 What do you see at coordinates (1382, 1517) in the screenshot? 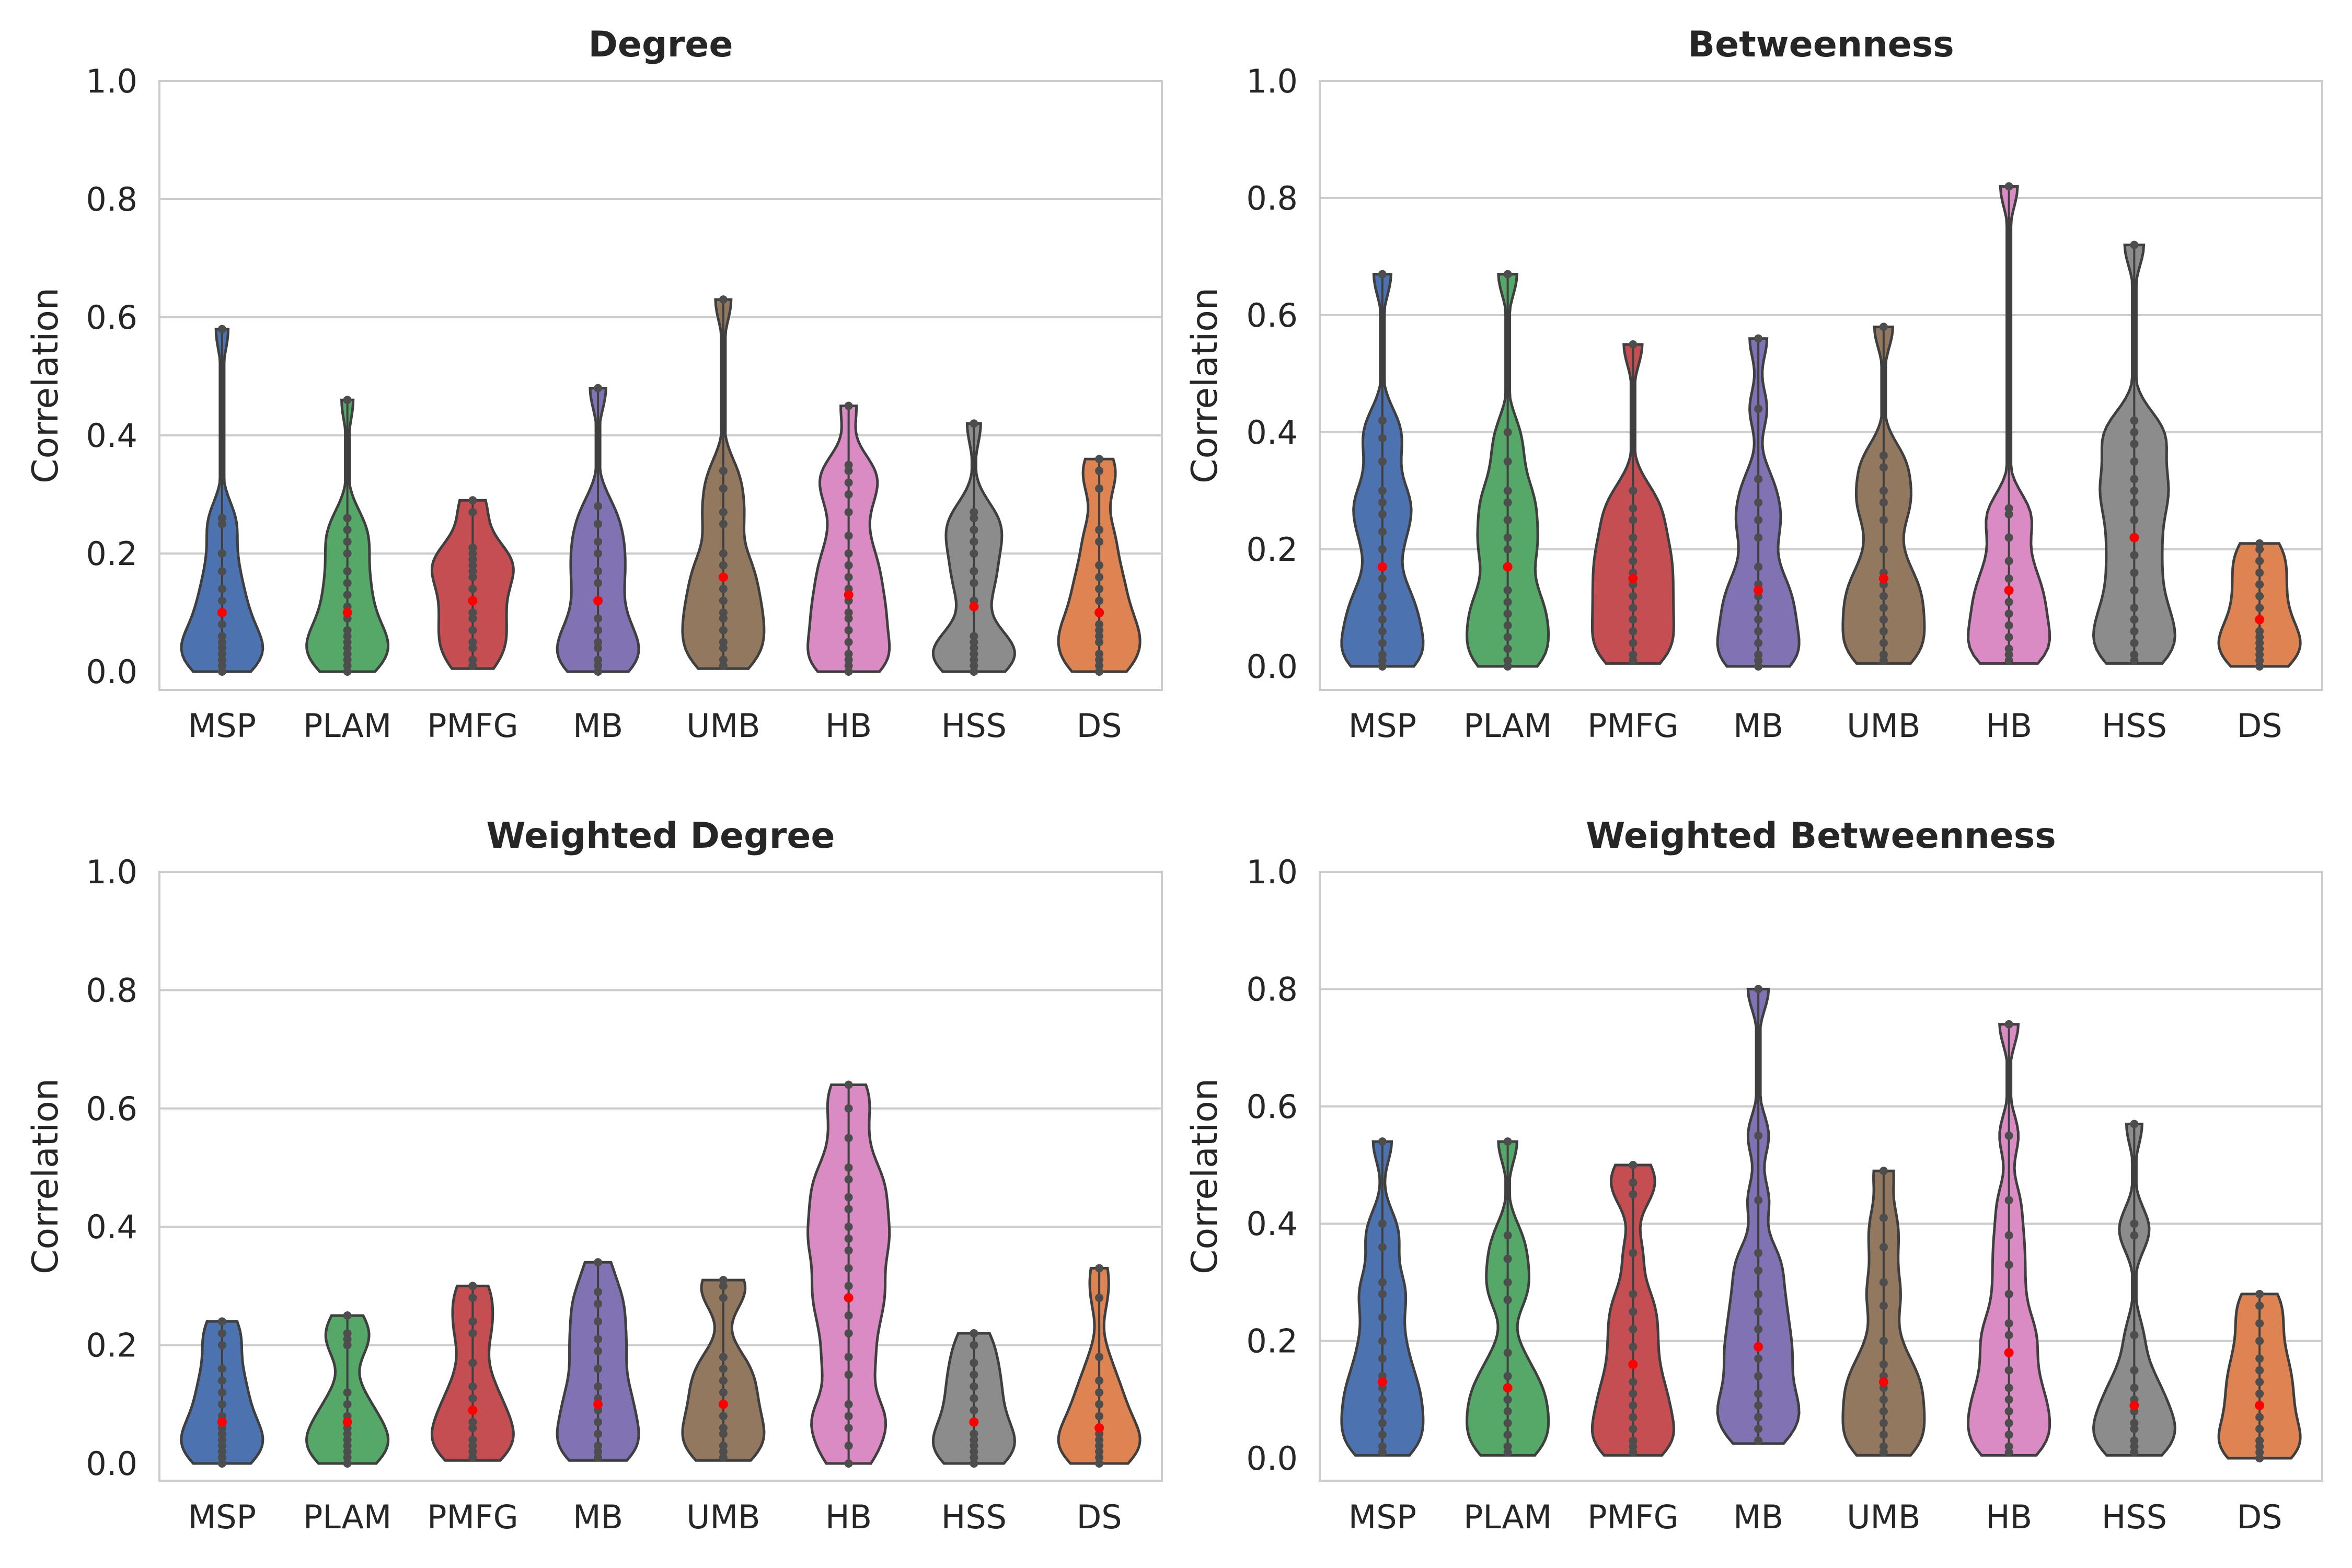
I see `xtick-label: MSP` at bounding box center [1382, 1517].